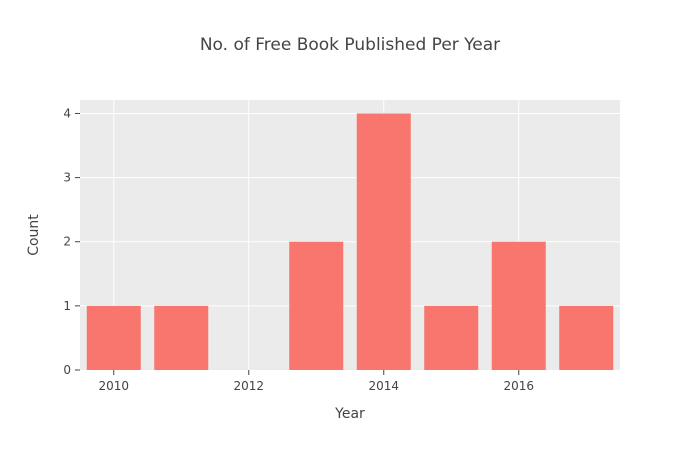  Describe the element at coordinates (34, 235) in the screenshot. I see `y-axis-title: Count` at that location.